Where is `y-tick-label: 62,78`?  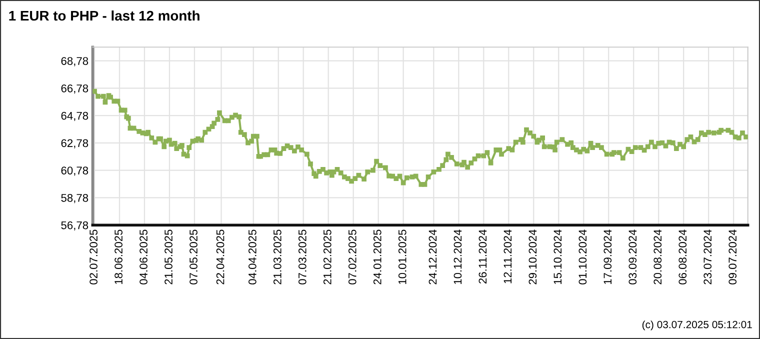
y-tick-label: 62,78 is located at coordinates (74, 143).